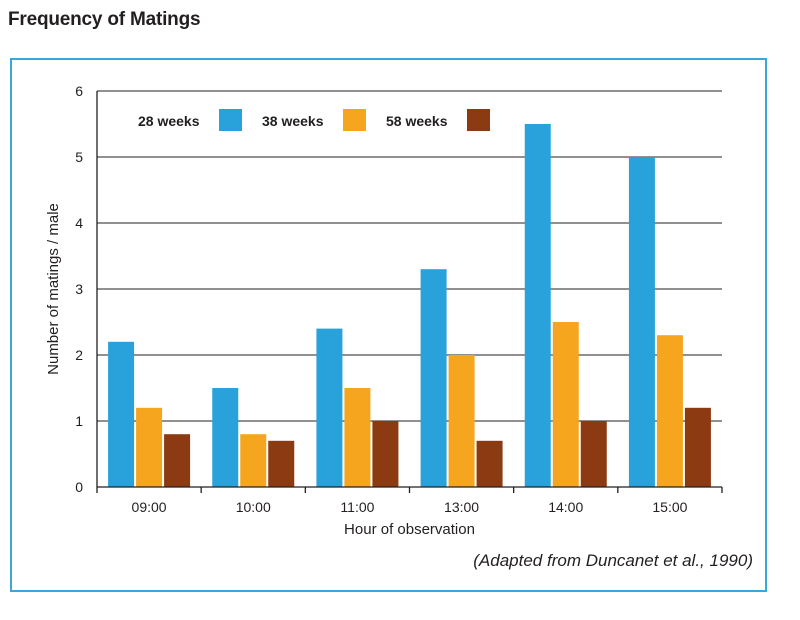 The width and height of the screenshot is (800, 620). Describe the element at coordinates (613, 560) in the screenshot. I see `source-citation: (Adapted from Duncanet et al., 1990)` at that location.